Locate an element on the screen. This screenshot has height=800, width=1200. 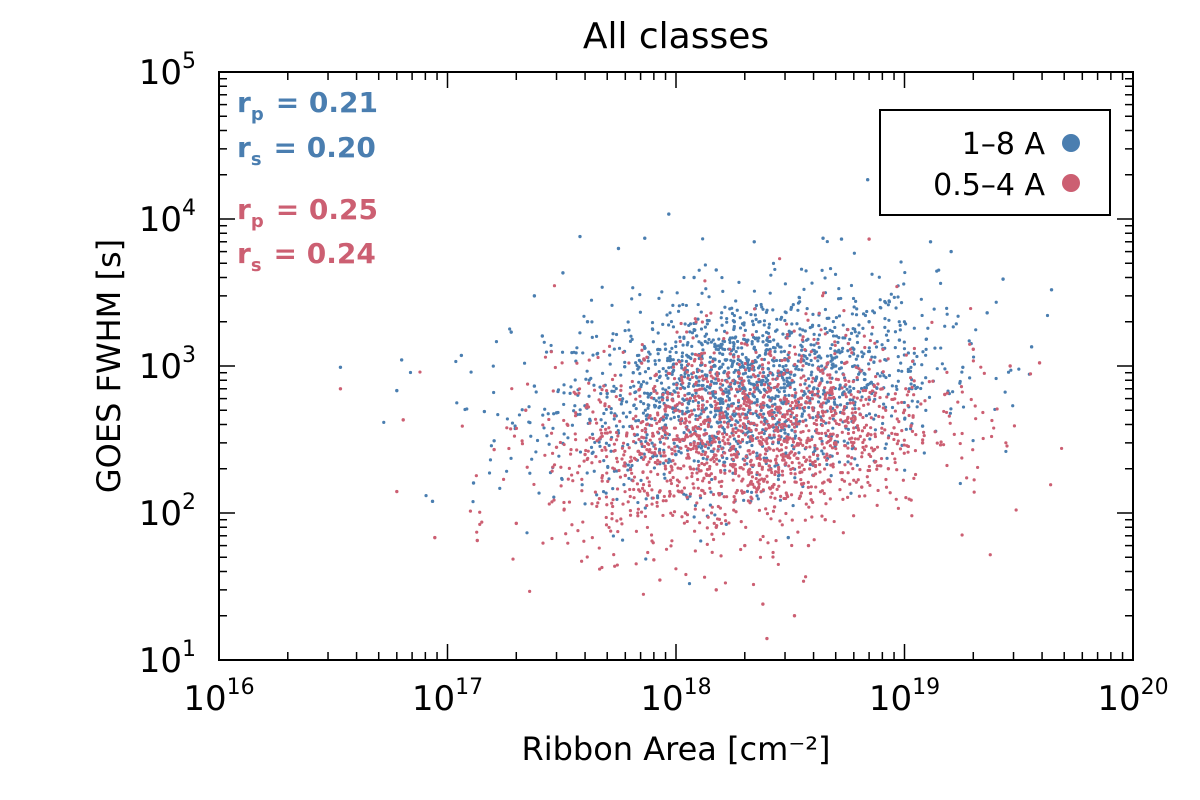
annotation-rp: rp = 0.21 is located at coordinates (307, 105).